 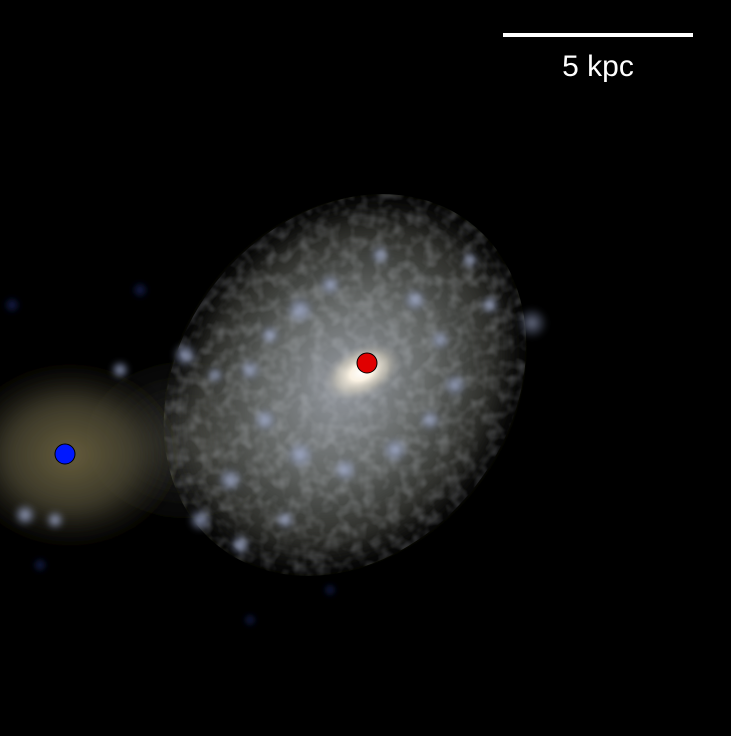 I want to click on primary-galaxy-center-marker, so click(x=367, y=363).